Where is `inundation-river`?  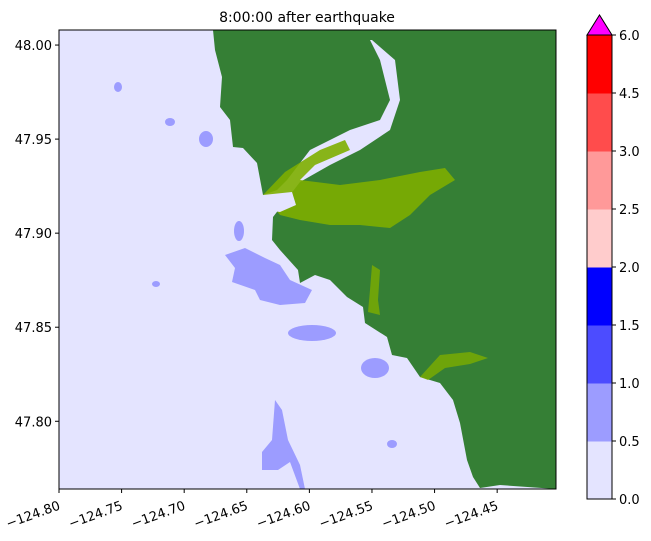 inundation-river is located at coordinates (374, 290).